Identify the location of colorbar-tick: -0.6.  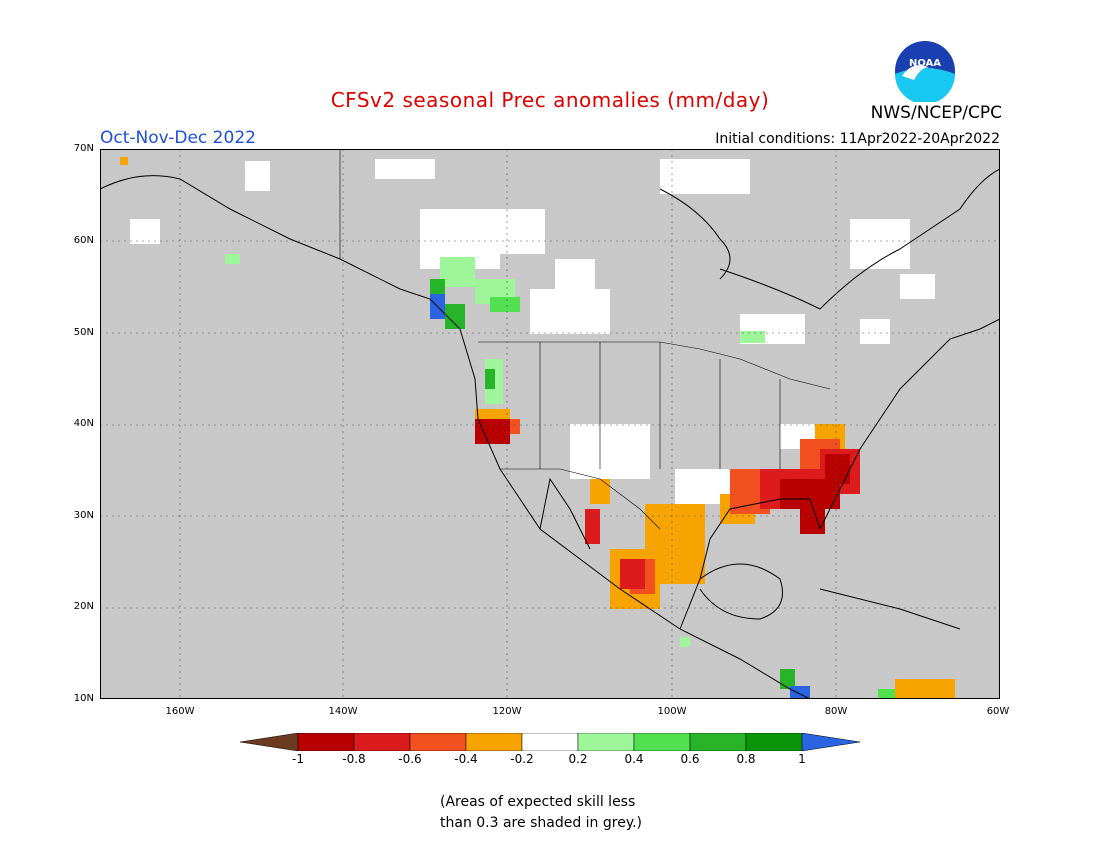
(410, 759).